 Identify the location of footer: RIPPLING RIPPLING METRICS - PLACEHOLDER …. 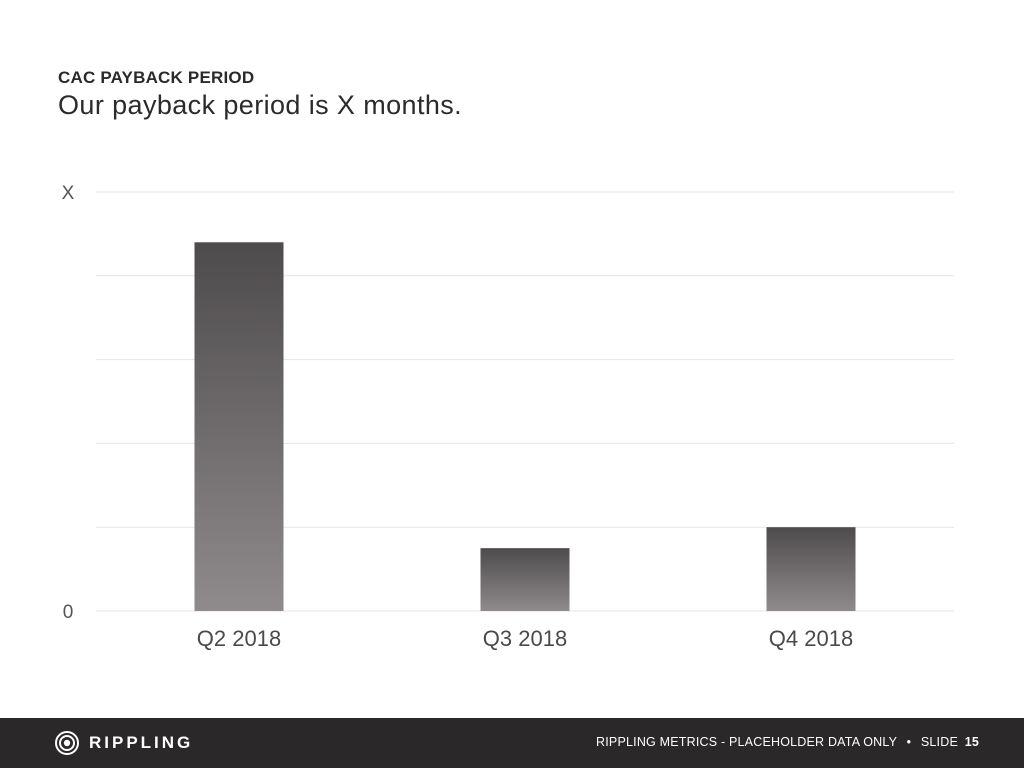
(512, 743).